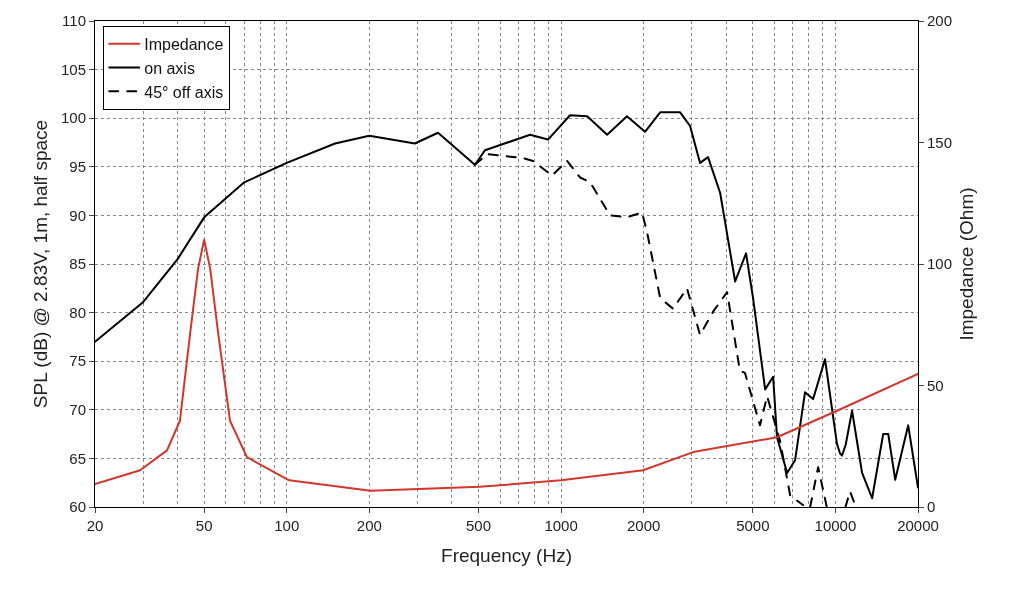 This screenshot has height=609, width=1015. Describe the element at coordinates (77, 410) in the screenshot. I see `y-tick-label: 70` at that location.